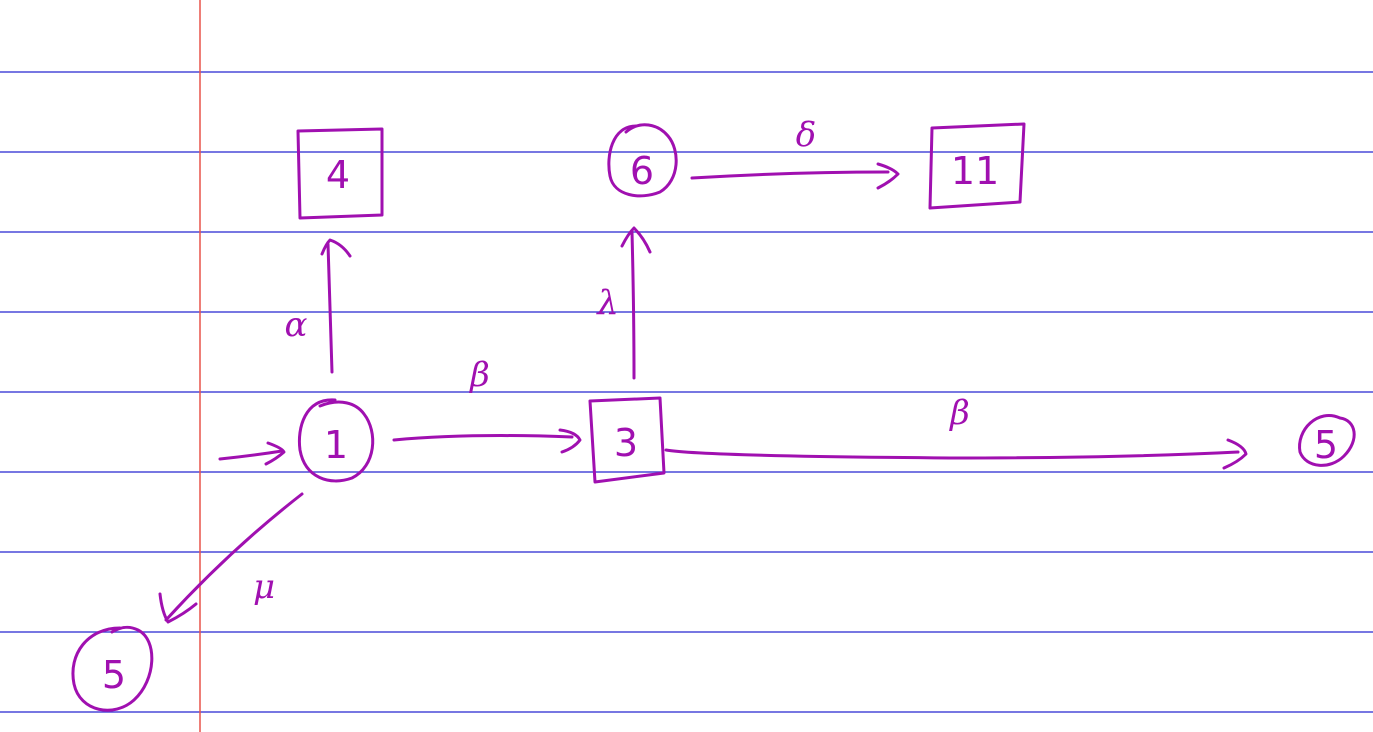 This screenshot has width=1373, height=732. I want to click on node-3-label: 3, so click(626, 443).